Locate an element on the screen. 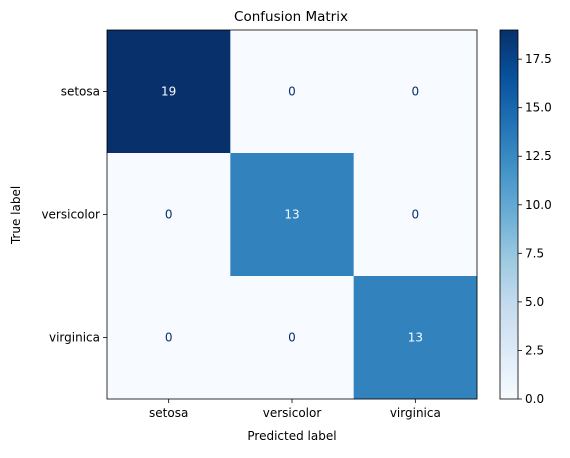  x-axis-ticks: setosa versicolor virginica is located at coordinates (295, 409).